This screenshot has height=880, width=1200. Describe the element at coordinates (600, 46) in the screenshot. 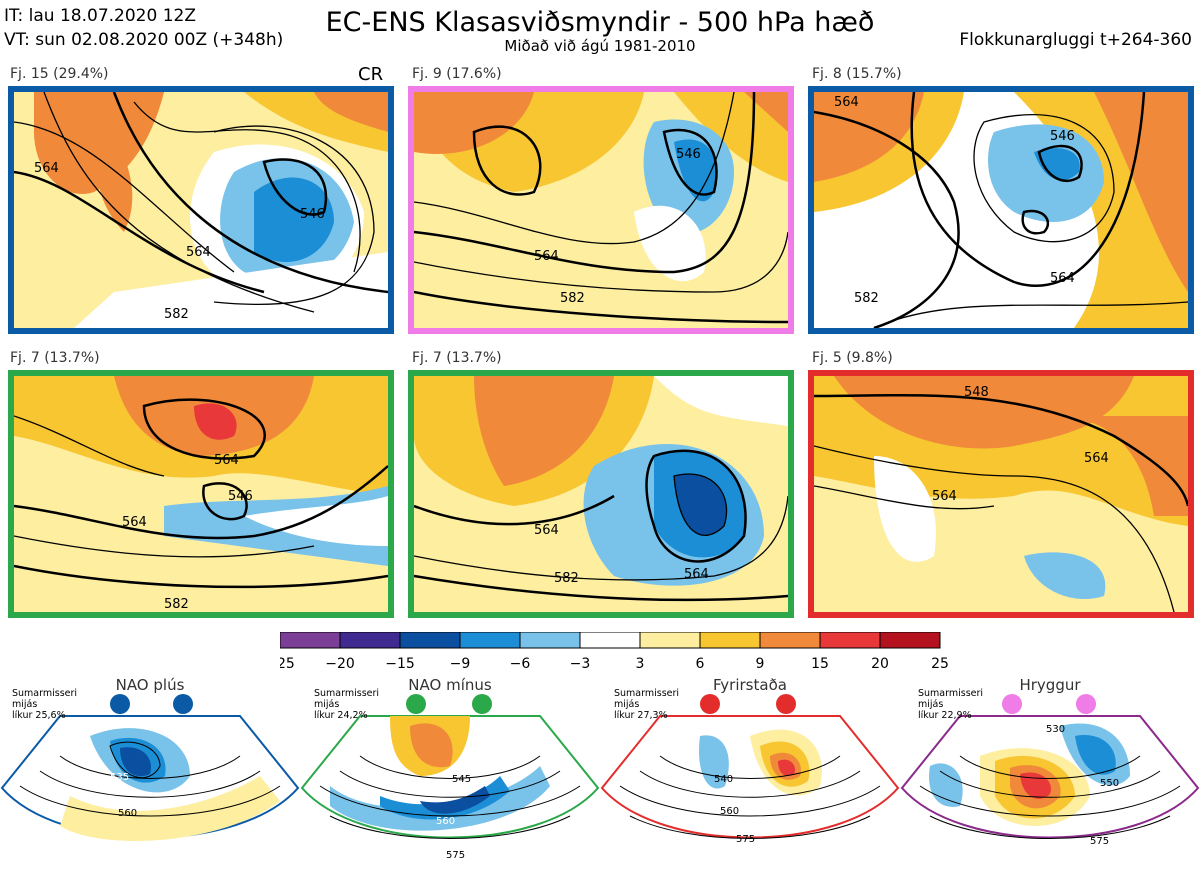

I see `page-subtitle: Miðað við ágú 1981-2010` at that location.